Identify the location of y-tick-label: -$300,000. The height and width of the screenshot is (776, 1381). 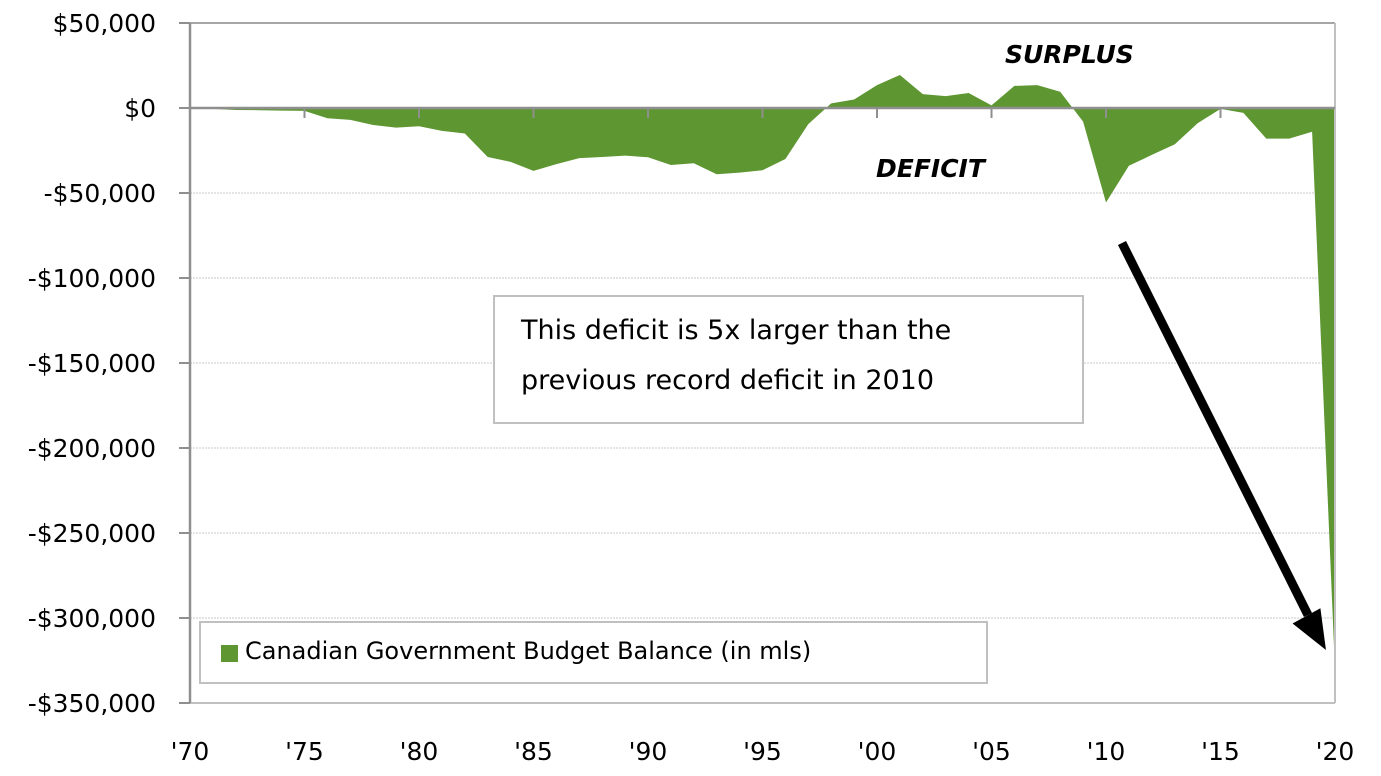
(92, 618).